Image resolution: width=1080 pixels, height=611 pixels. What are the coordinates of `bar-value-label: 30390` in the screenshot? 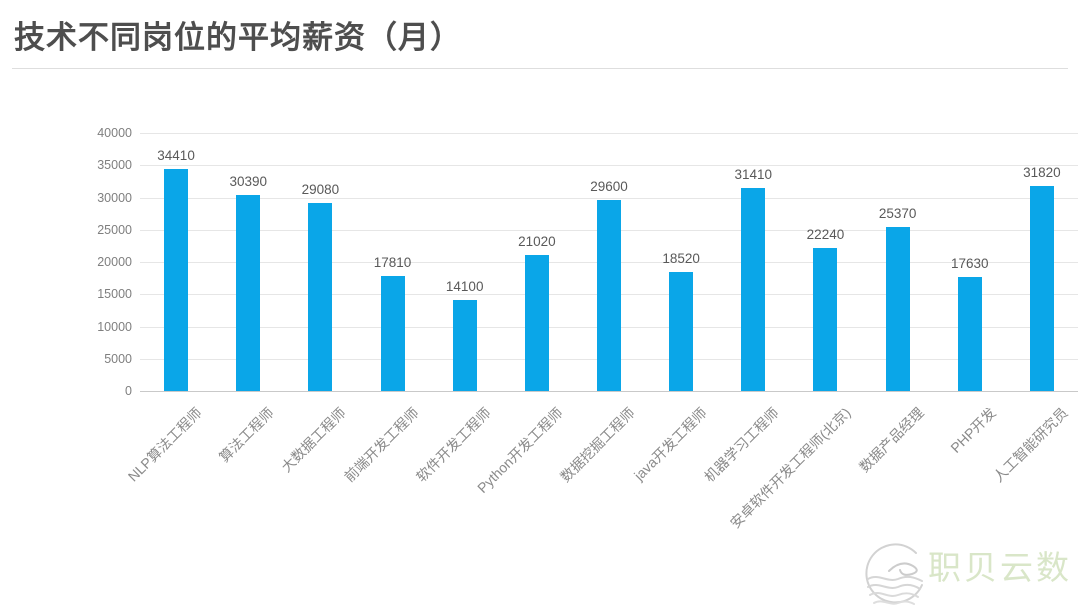 It's located at (248, 181).